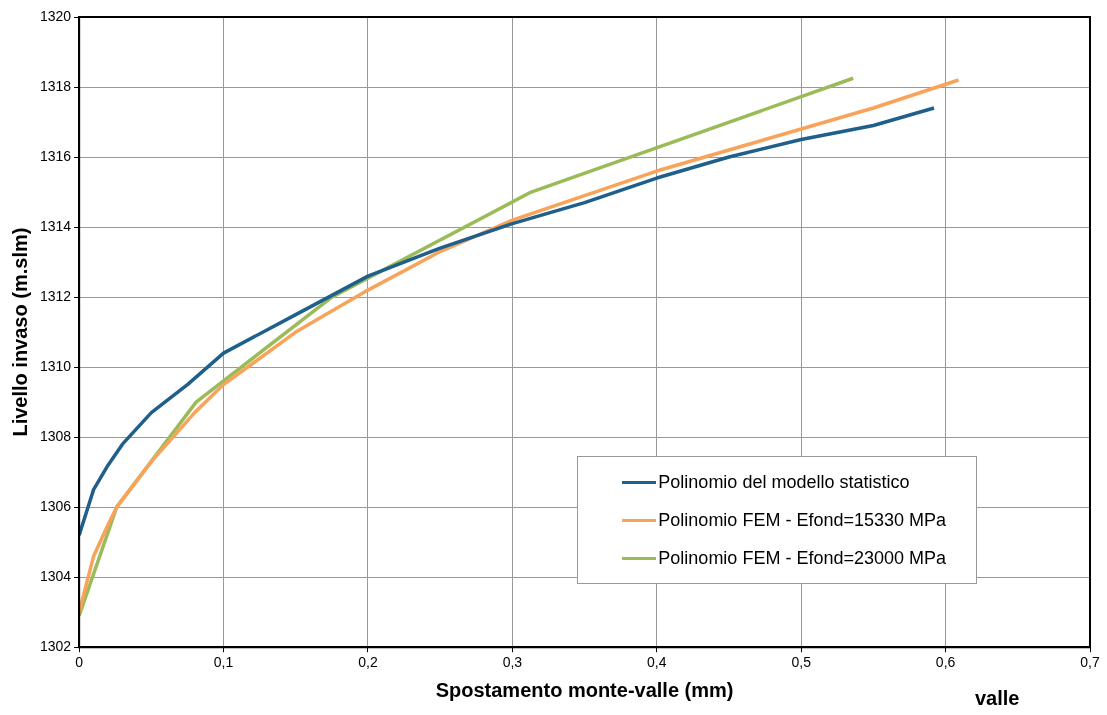 Image resolution: width=1107 pixels, height=715 pixels. What do you see at coordinates (802, 558) in the screenshot?
I see `legend-label: Polinomio FEM - Efond=23000 MPa` at bounding box center [802, 558].